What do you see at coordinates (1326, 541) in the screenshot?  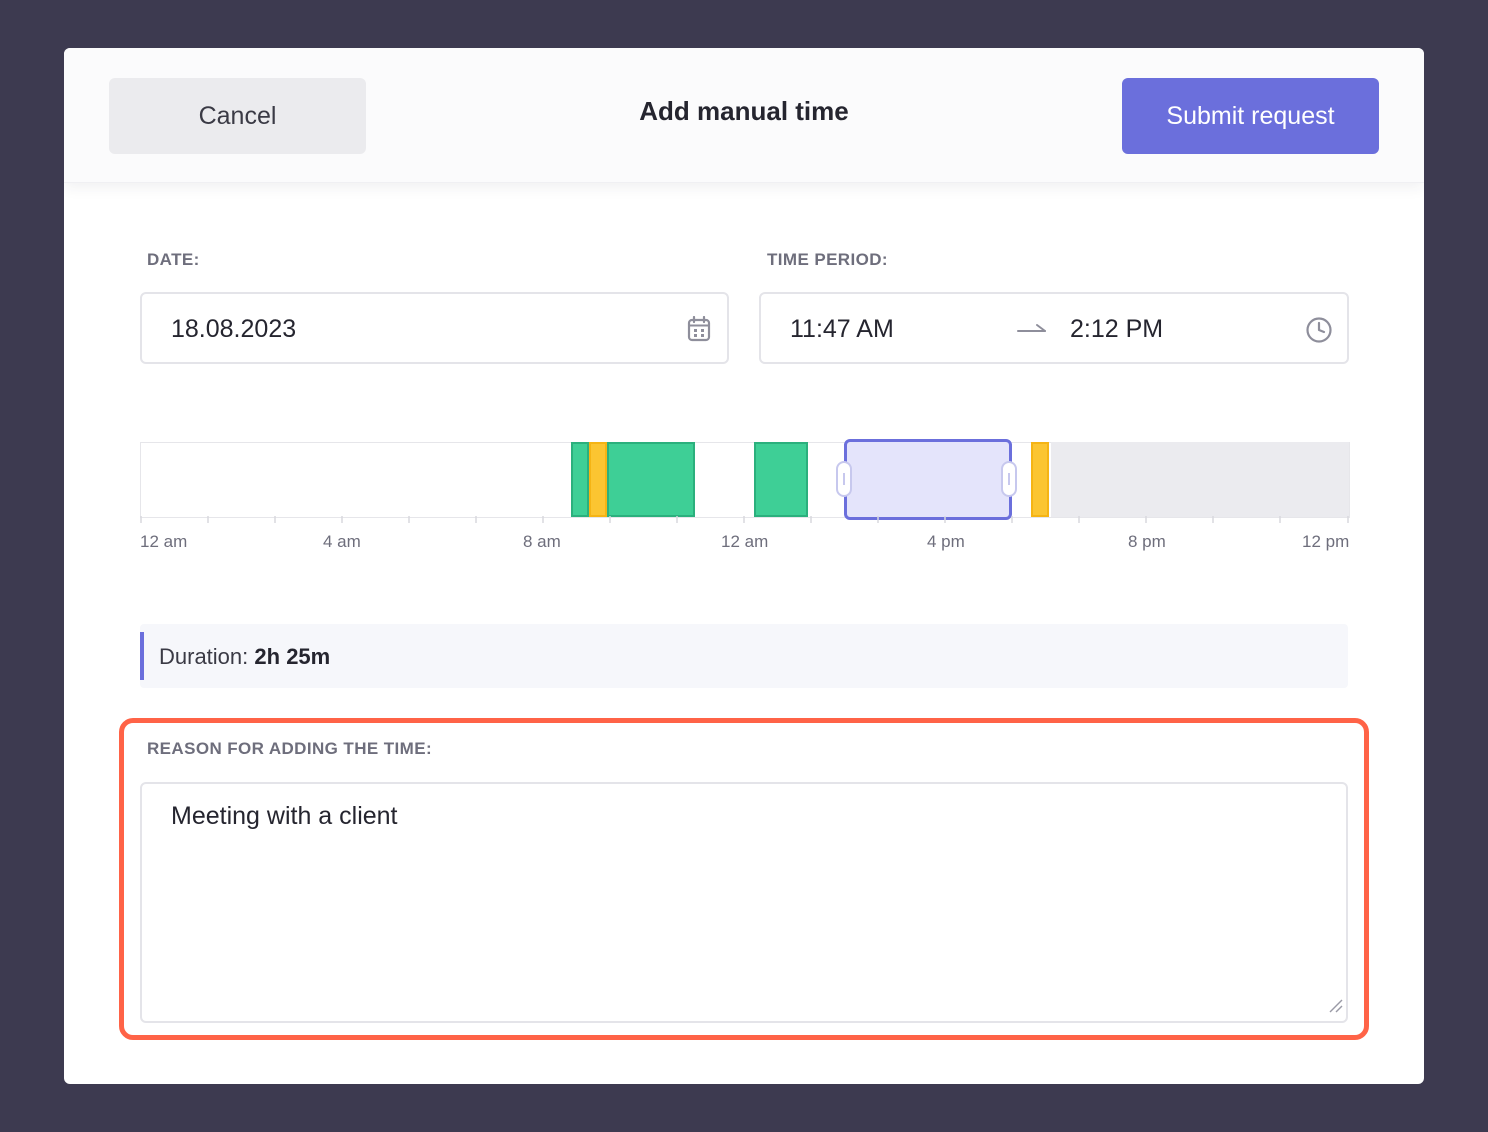 I see `tick-label: 12 pm` at bounding box center [1326, 541].